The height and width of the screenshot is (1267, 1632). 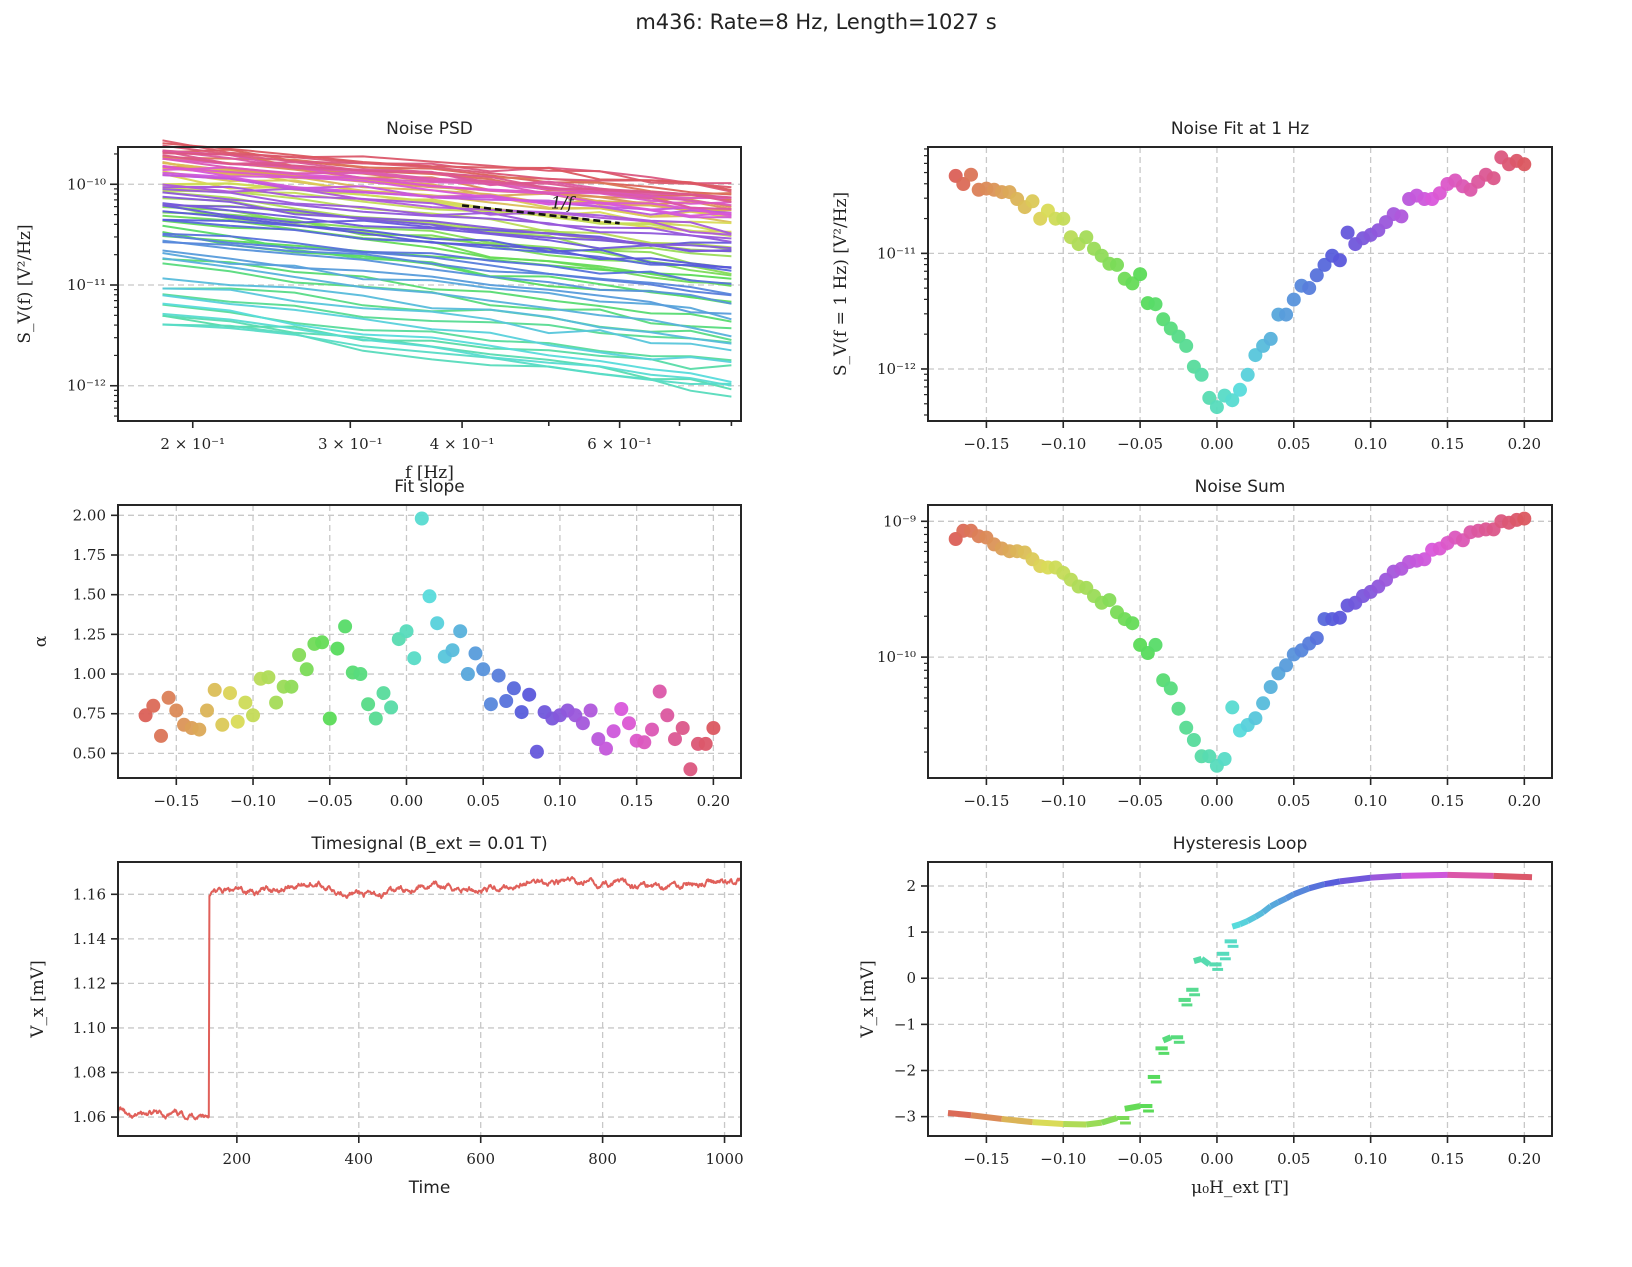 I want to click on plot-background, so click(x=1240, y=999).